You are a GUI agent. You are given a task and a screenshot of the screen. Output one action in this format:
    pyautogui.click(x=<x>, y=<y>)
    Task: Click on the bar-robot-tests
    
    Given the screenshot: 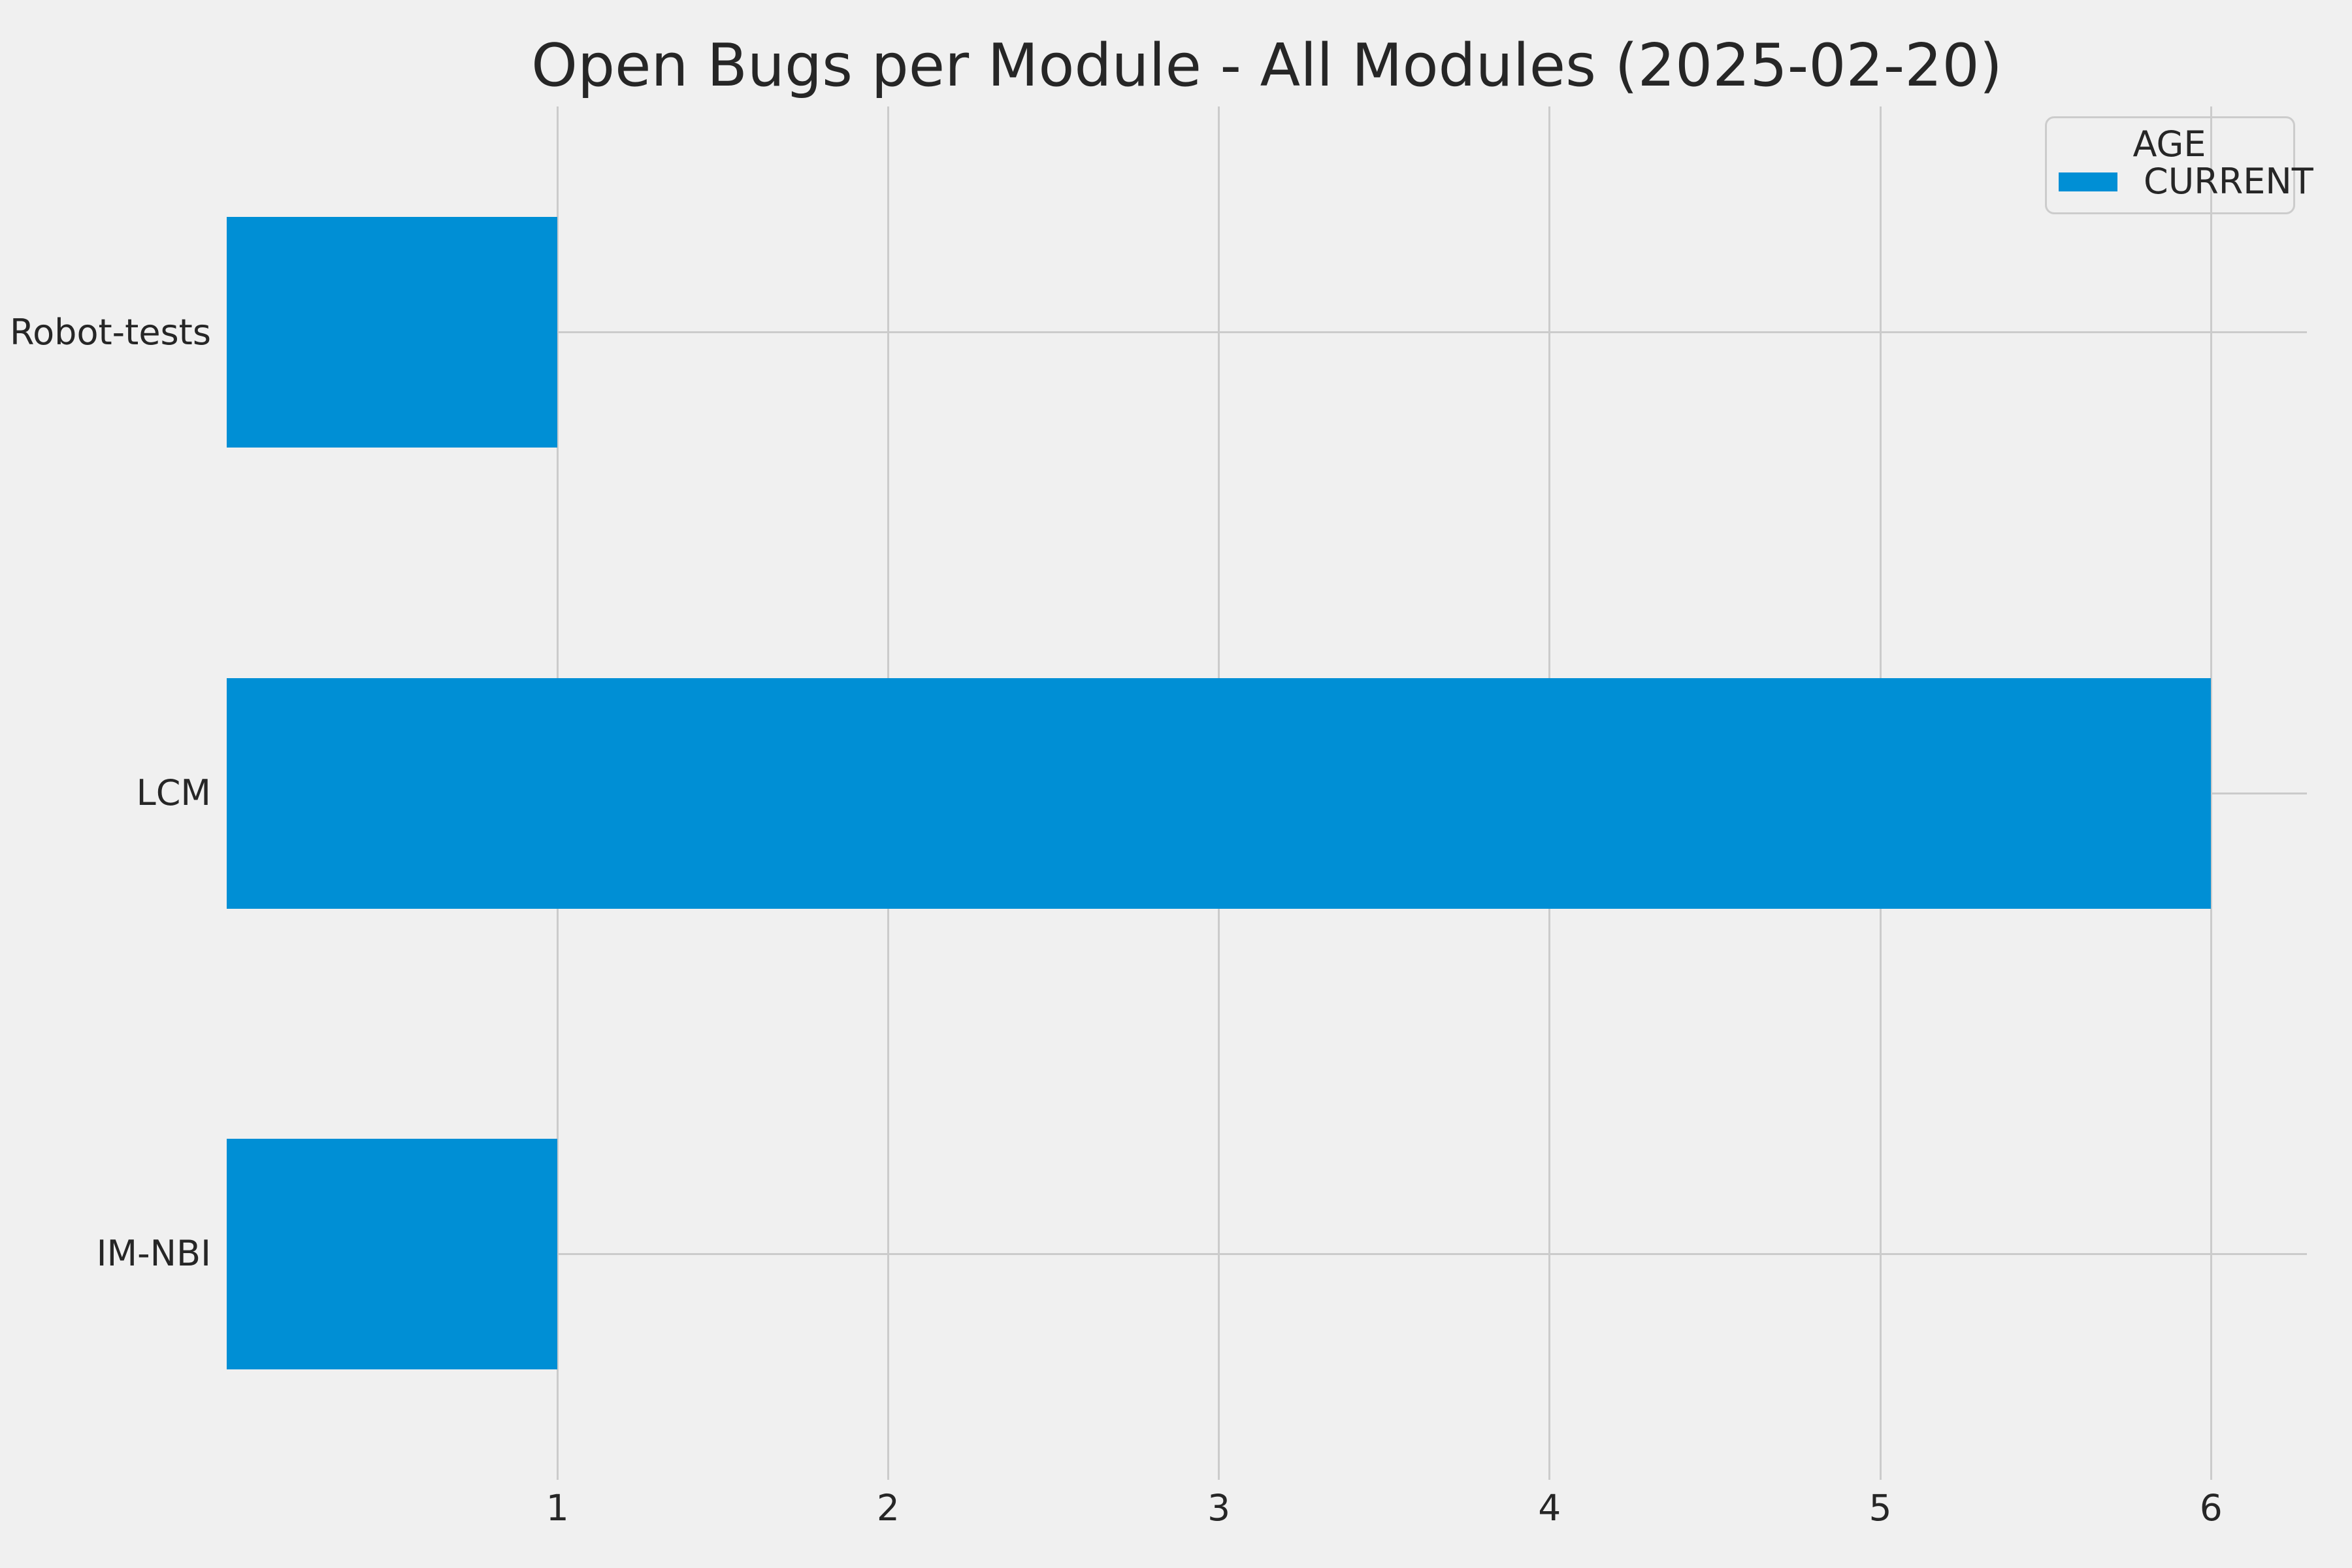 What is the action you would take?
    pyautogui.click(x=392, y=332)
    